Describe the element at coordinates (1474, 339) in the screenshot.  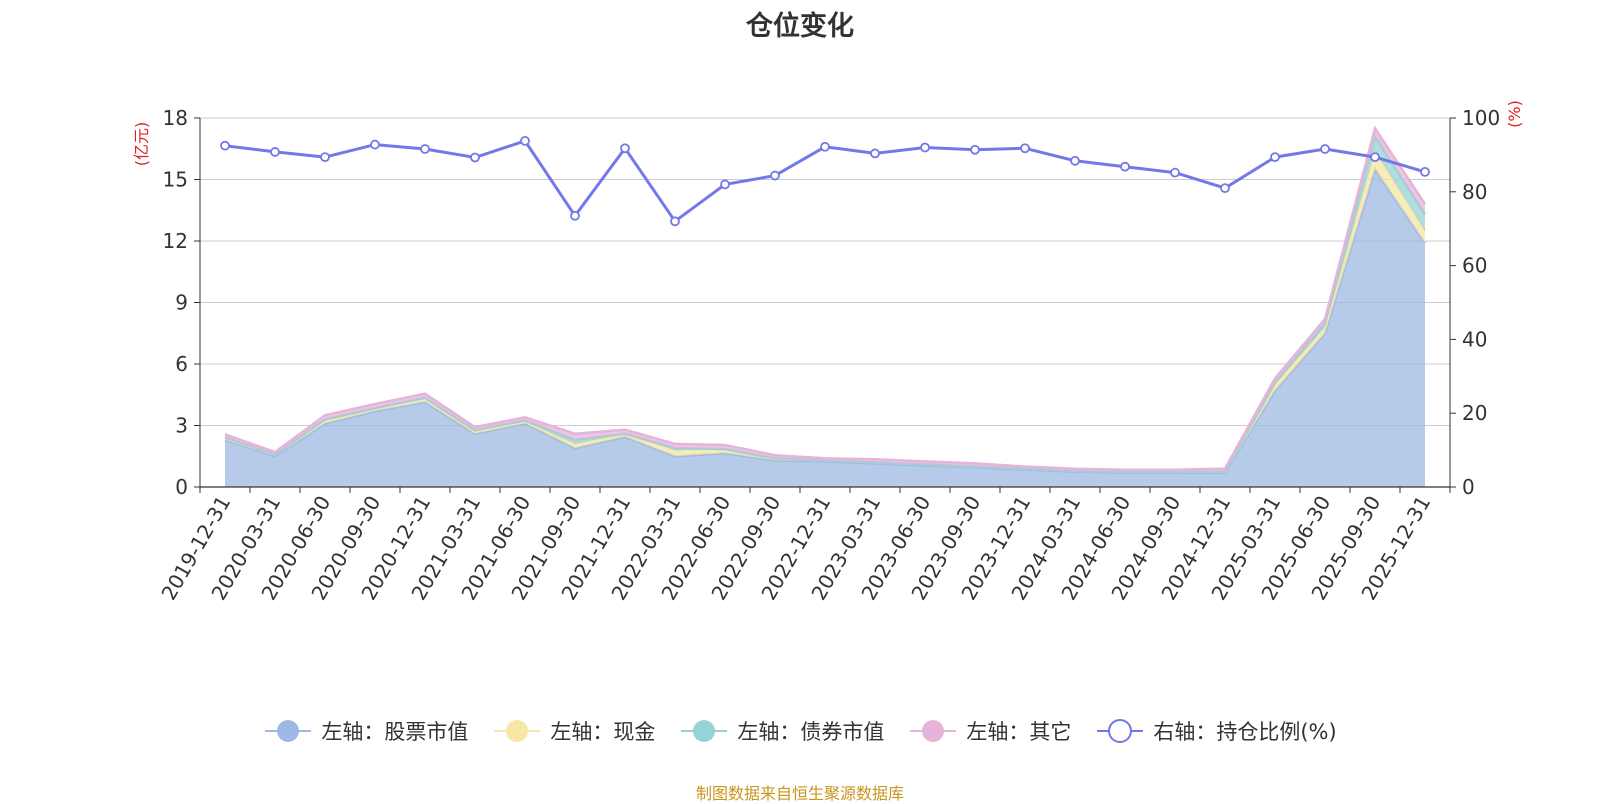
I see `right-tick-label: 40` at that location.